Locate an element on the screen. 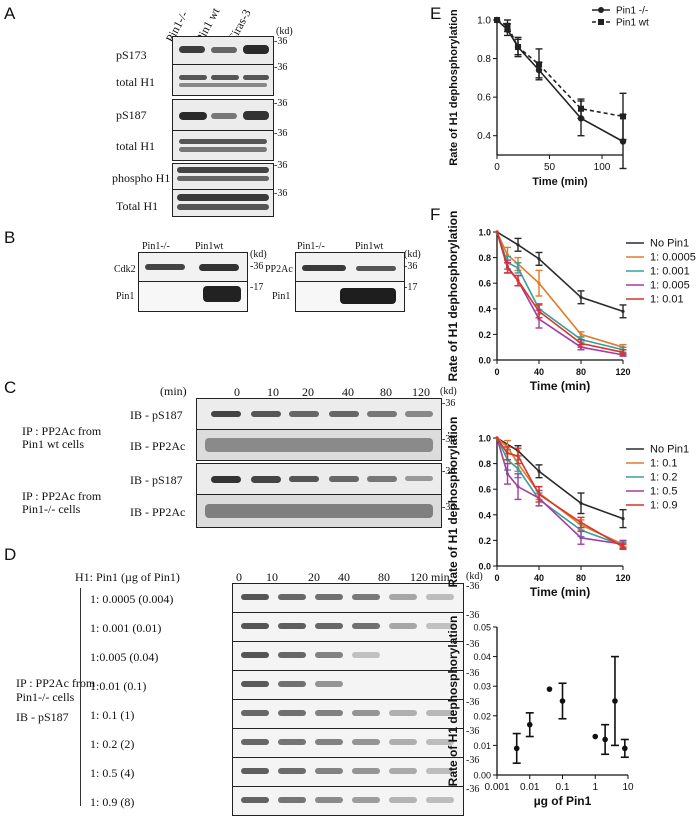 This screenshot has height=816, width=700. ip-label-wt: IP : PP2Ac from Pin1 wt cells is located at coordinates (62, 437).